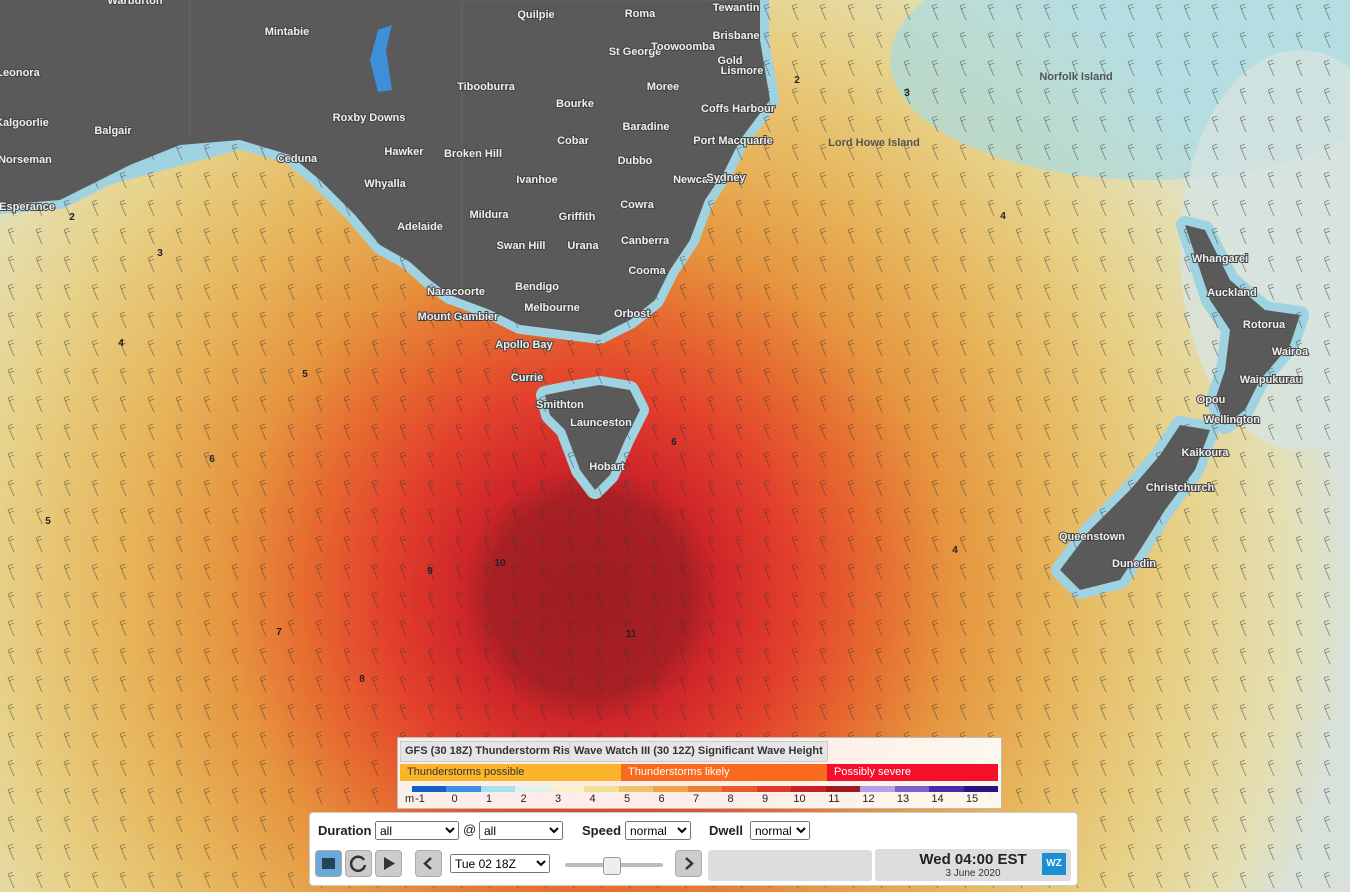  What do you see at coordinates (24, 123) in the screenshot?
I see `place-label: Kalgoorlie` at bounding box center [24, 123].